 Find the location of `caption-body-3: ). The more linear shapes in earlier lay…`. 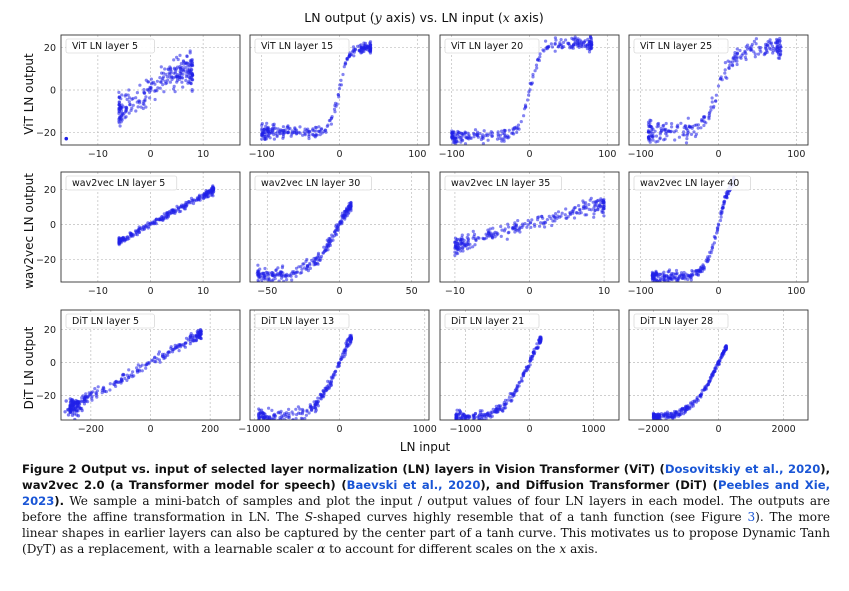

caption-body-3: ). The more linear shapes in earlier lay… is located at coordinates (426, 533).